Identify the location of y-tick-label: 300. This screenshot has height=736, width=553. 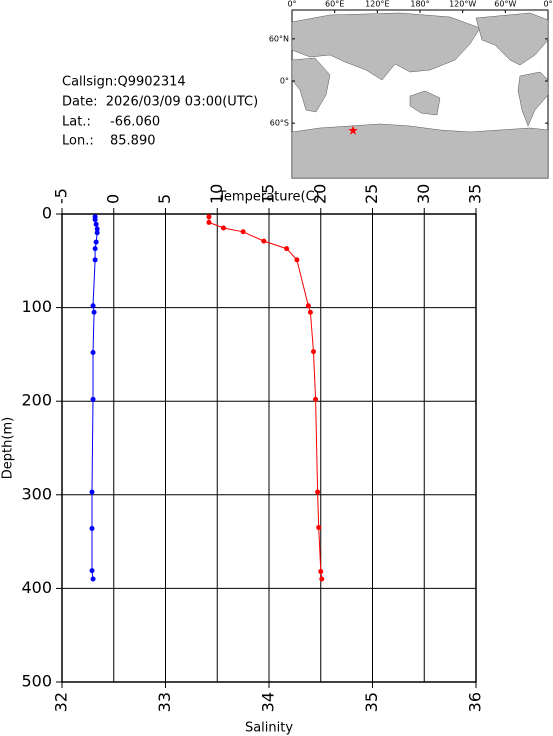
(36, 493).